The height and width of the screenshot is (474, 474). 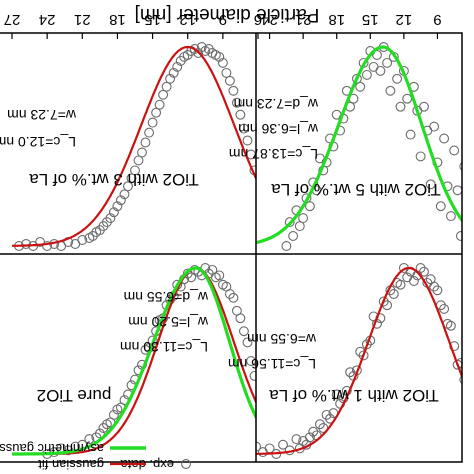 I want to click on legend-entry-label: gaussian fit, so click(x=71, y=464).